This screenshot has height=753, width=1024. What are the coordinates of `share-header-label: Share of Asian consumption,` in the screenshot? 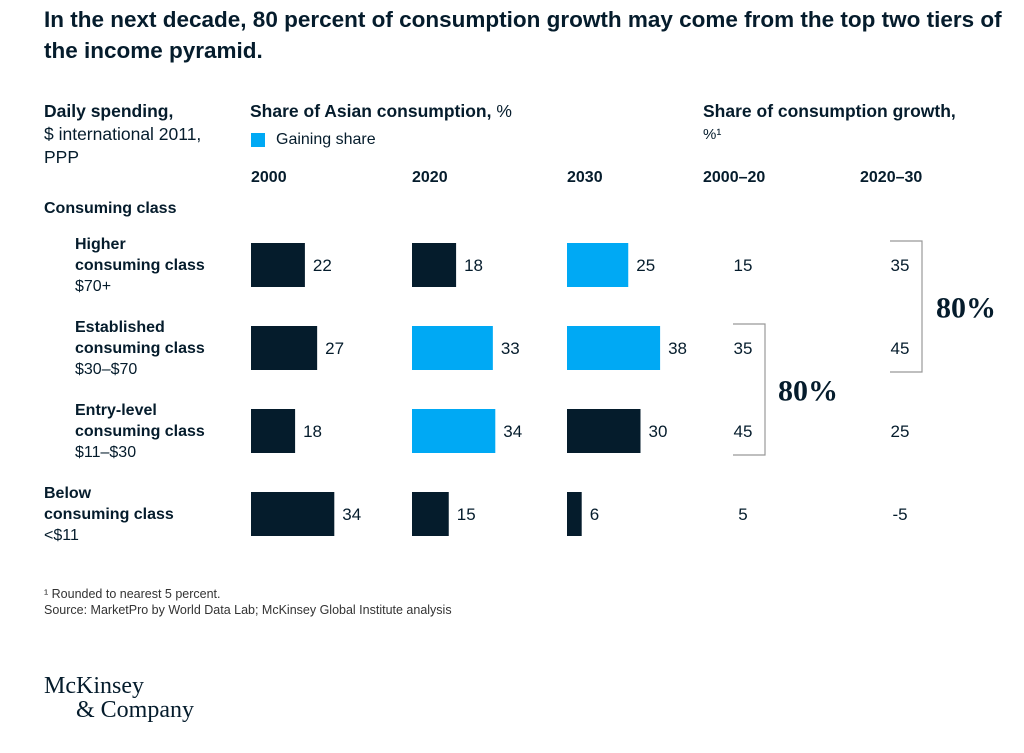 It's located at (371, 111).